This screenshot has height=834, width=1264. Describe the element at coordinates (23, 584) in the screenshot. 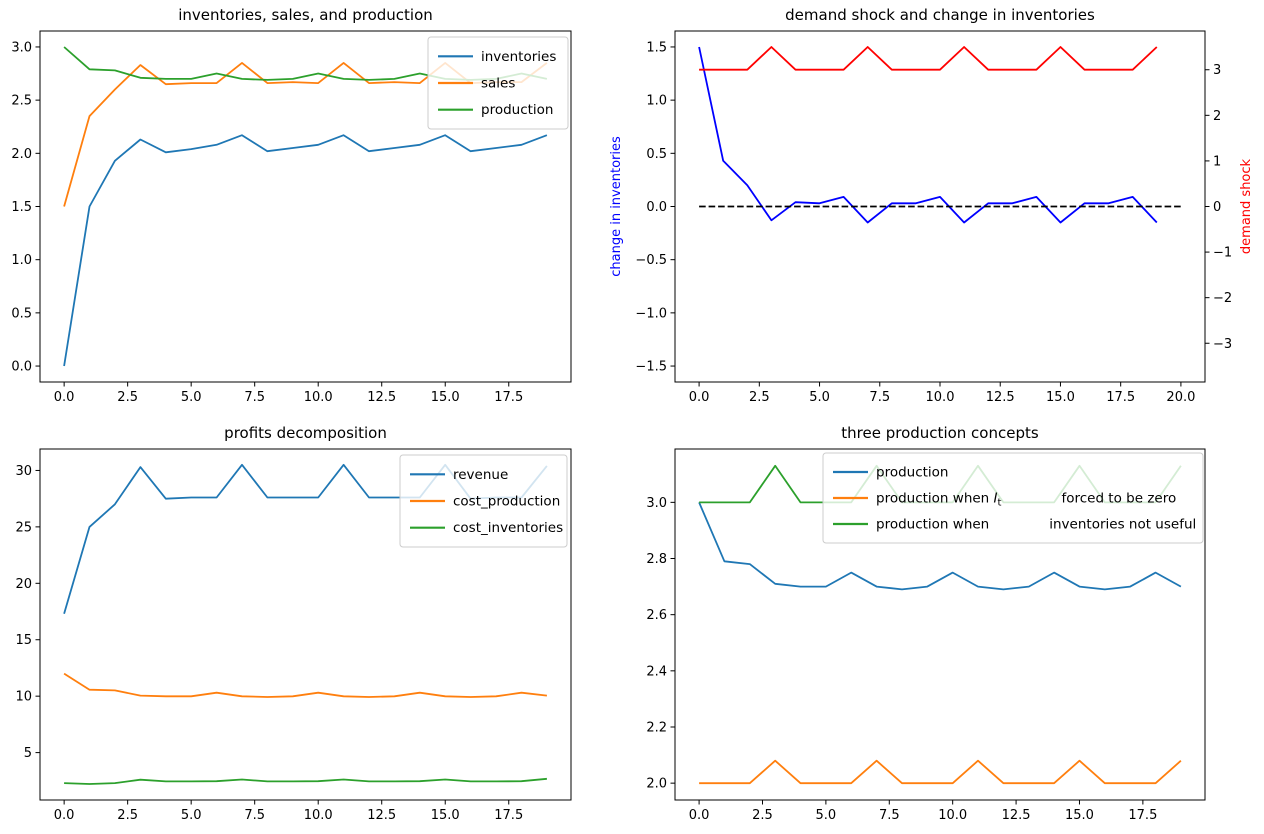

I see `y-tick-label: 20` at that location.